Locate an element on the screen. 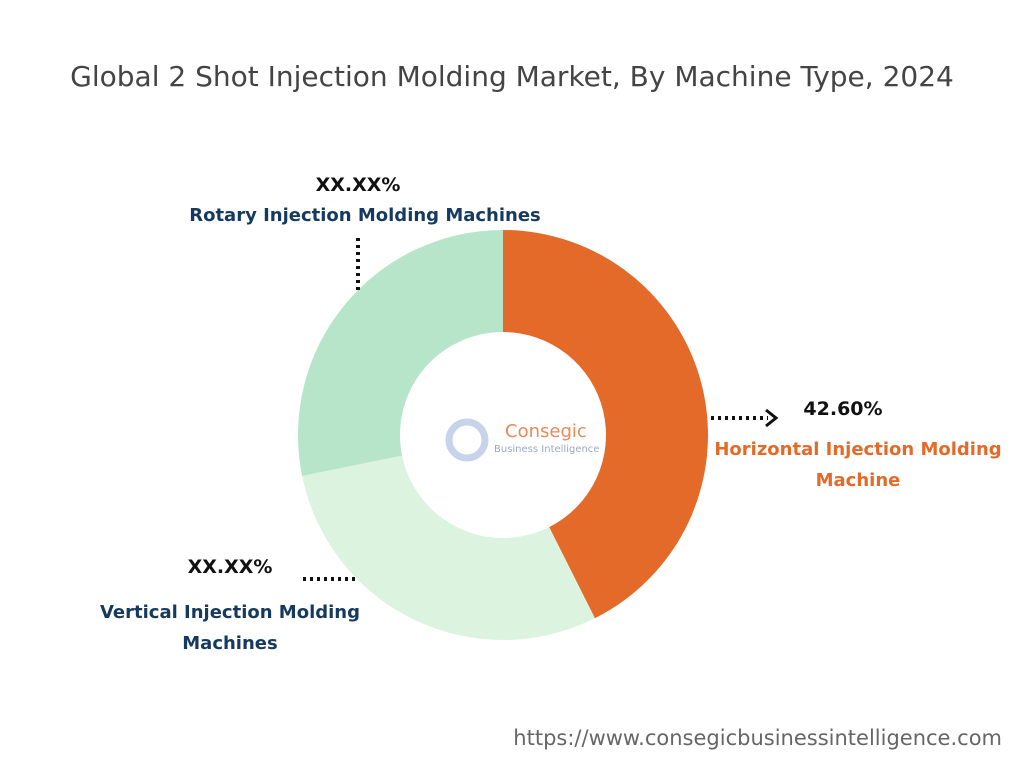 The height and width of the screenshot is (768, 1024). value-label: 42.60% is located at coordinates (843, 409).